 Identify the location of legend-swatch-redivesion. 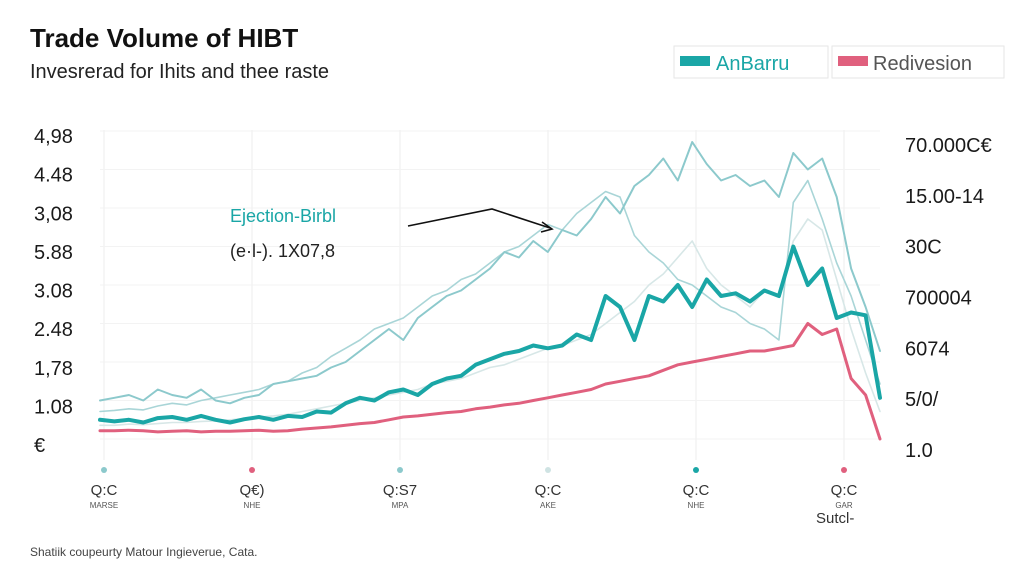
(853, 61).